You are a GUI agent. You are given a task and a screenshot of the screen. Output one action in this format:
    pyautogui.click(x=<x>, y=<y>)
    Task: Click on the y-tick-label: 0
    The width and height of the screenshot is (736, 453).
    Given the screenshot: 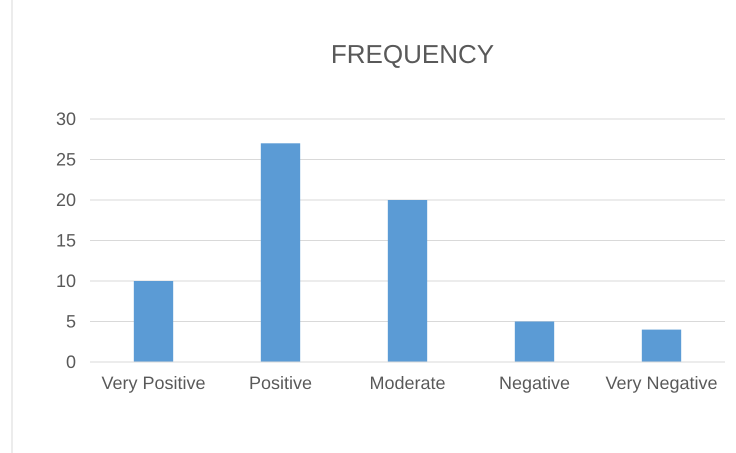 What is the action you would take?
    pyautogui.click(x=71, y=362)
    